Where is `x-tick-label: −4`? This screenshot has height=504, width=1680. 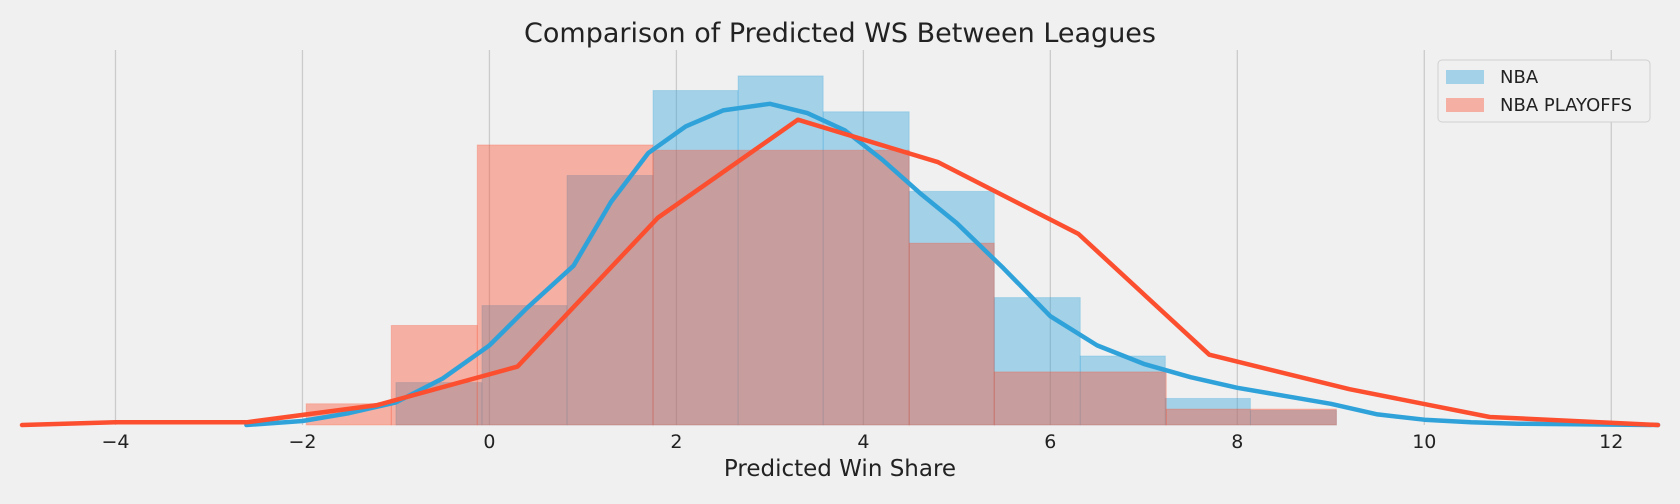
x-tick-label: −4 is located at coordinates (115, 442).